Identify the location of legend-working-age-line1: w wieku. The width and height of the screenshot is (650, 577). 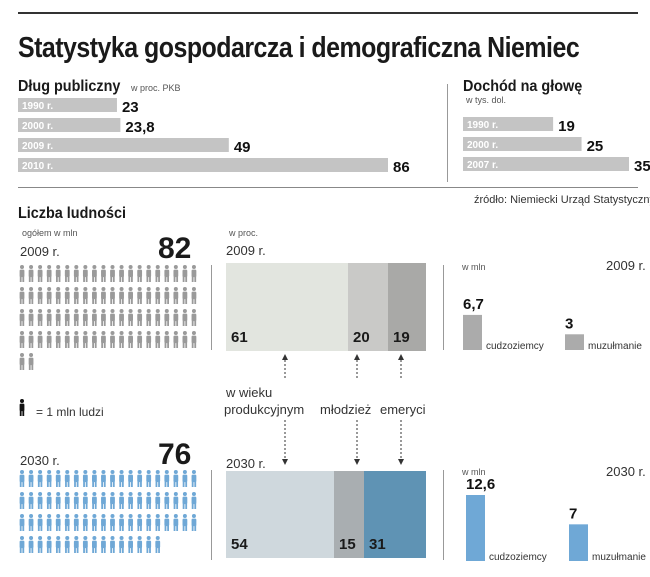
(249, 392).